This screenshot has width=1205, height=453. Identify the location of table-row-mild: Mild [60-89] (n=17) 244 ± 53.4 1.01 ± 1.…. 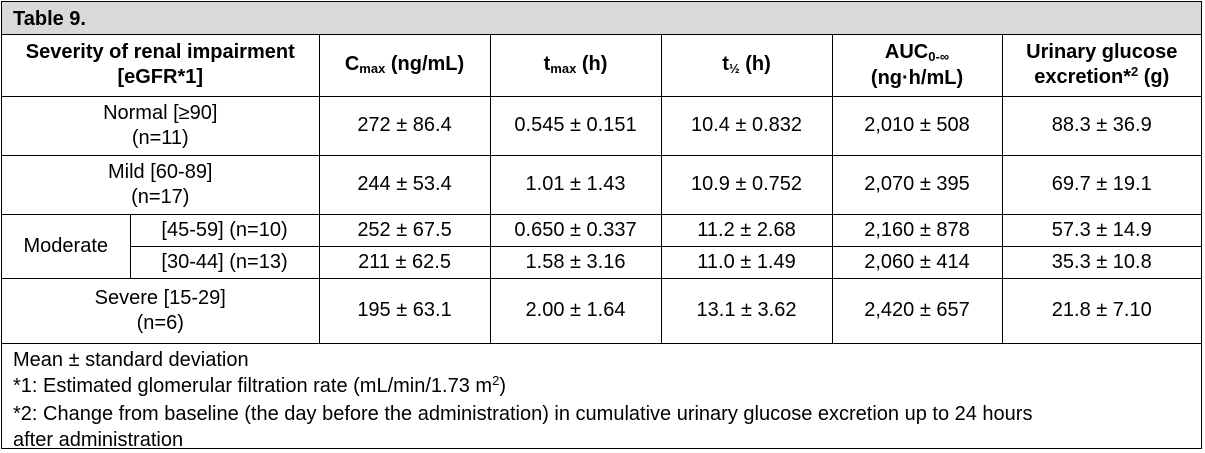
(602, 184).